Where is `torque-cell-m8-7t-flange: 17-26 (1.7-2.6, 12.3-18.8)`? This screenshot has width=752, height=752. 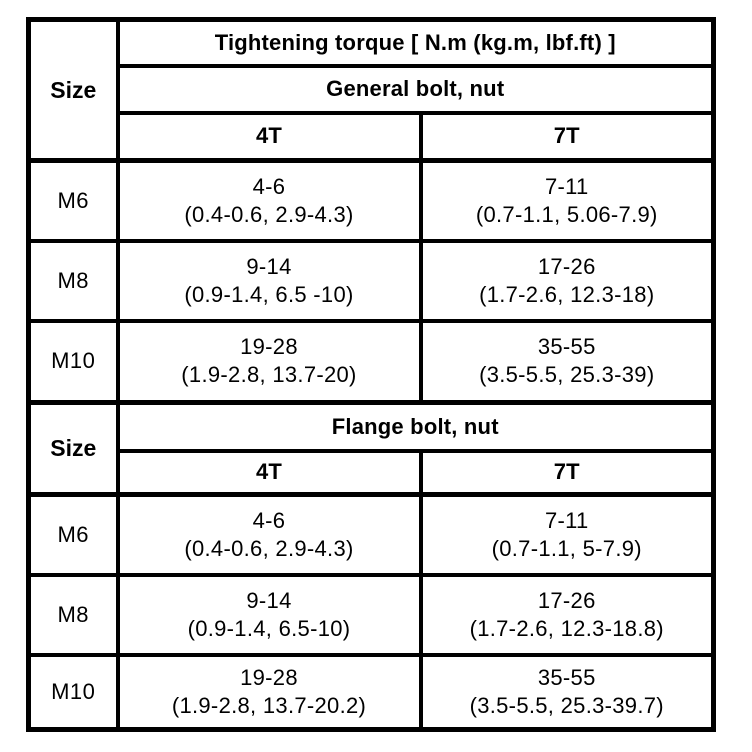
torque-cell-m8-7t-flange: 17-26 (1.7-2.6, 12.3-18.8) is located at coordinates (567, 614).